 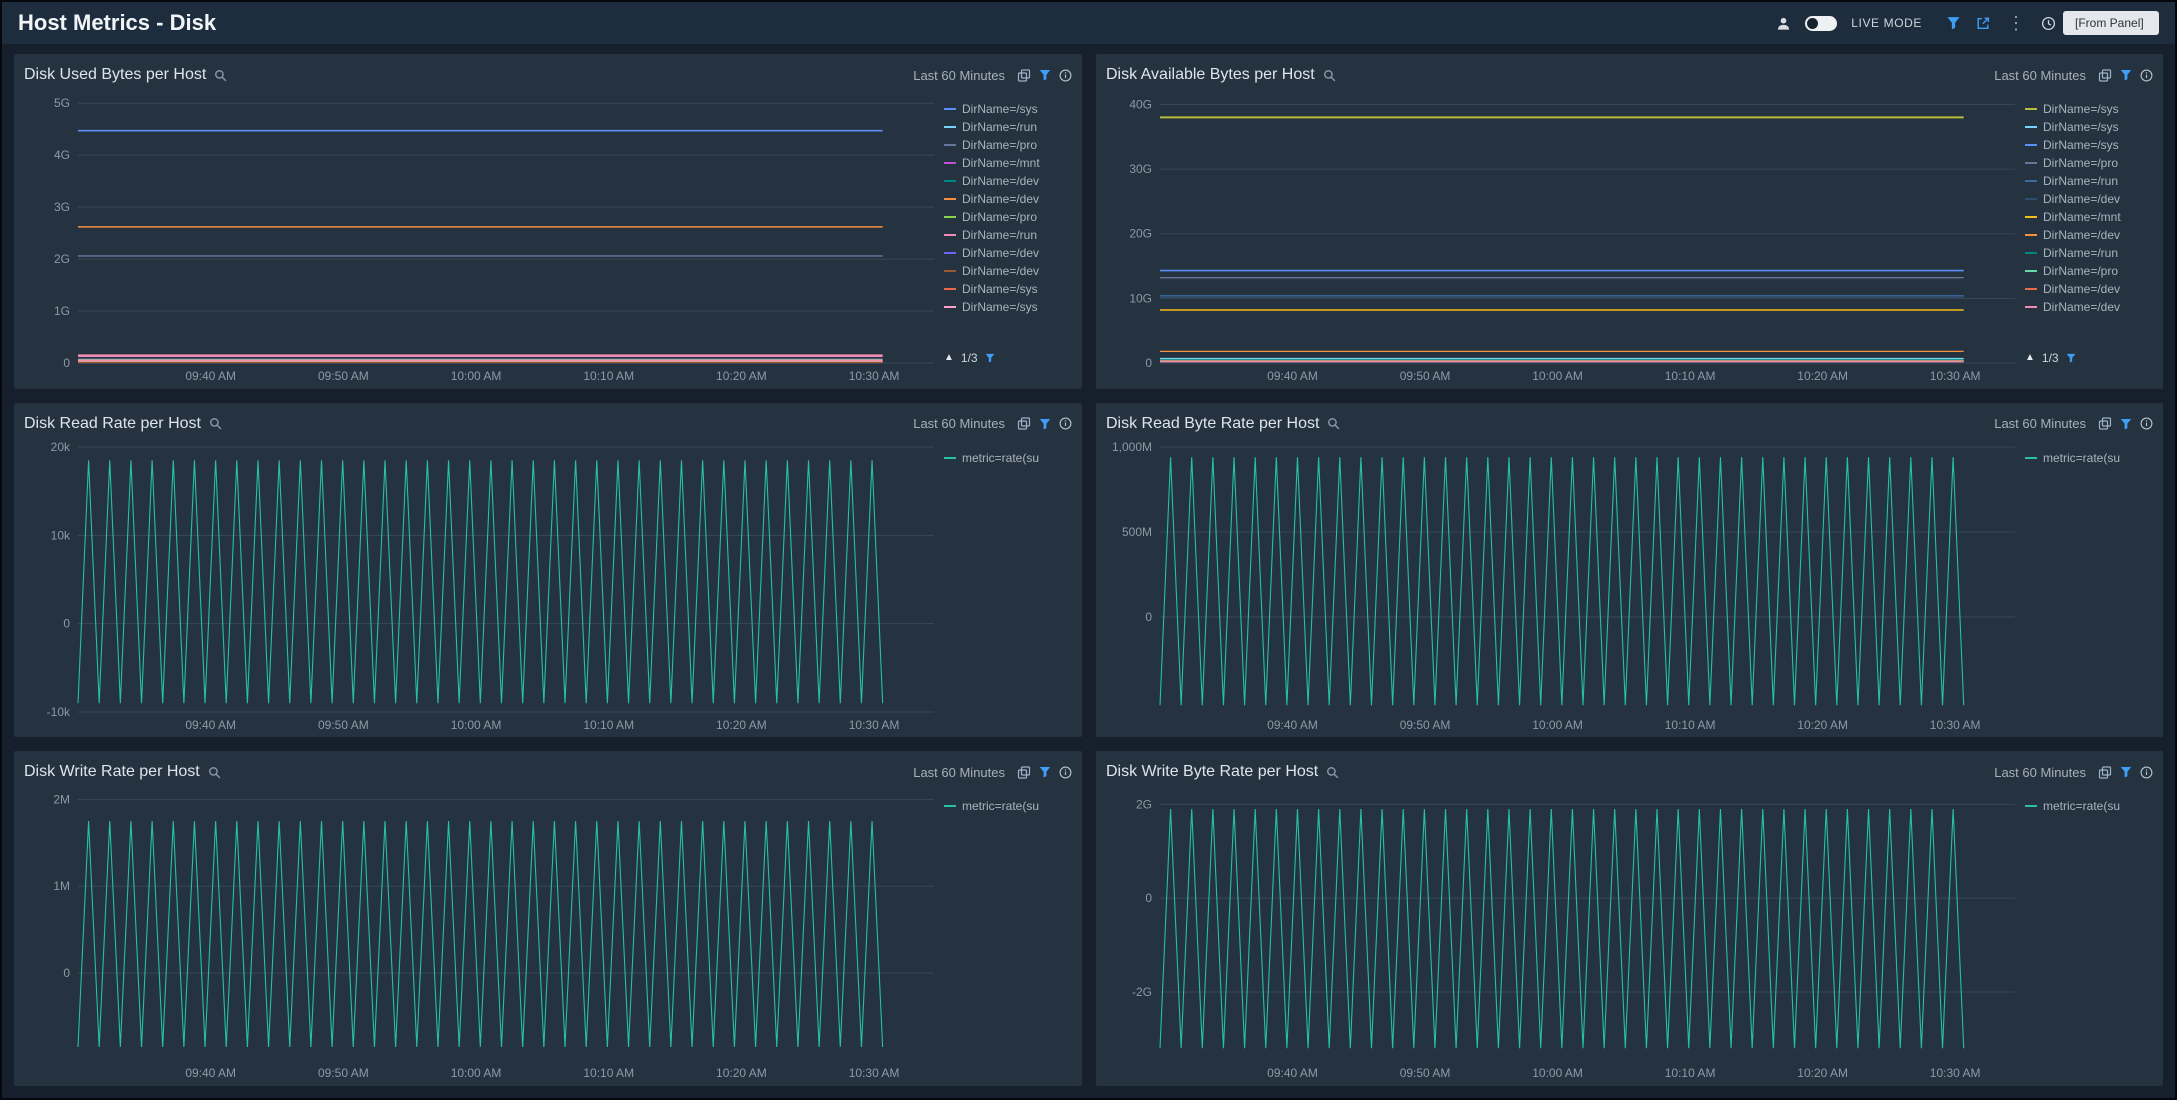 What do you see at coordinates (476, 725) in the screenshot?
I see `svg-text: 10:00 AM` at bounding box center [476, 725].